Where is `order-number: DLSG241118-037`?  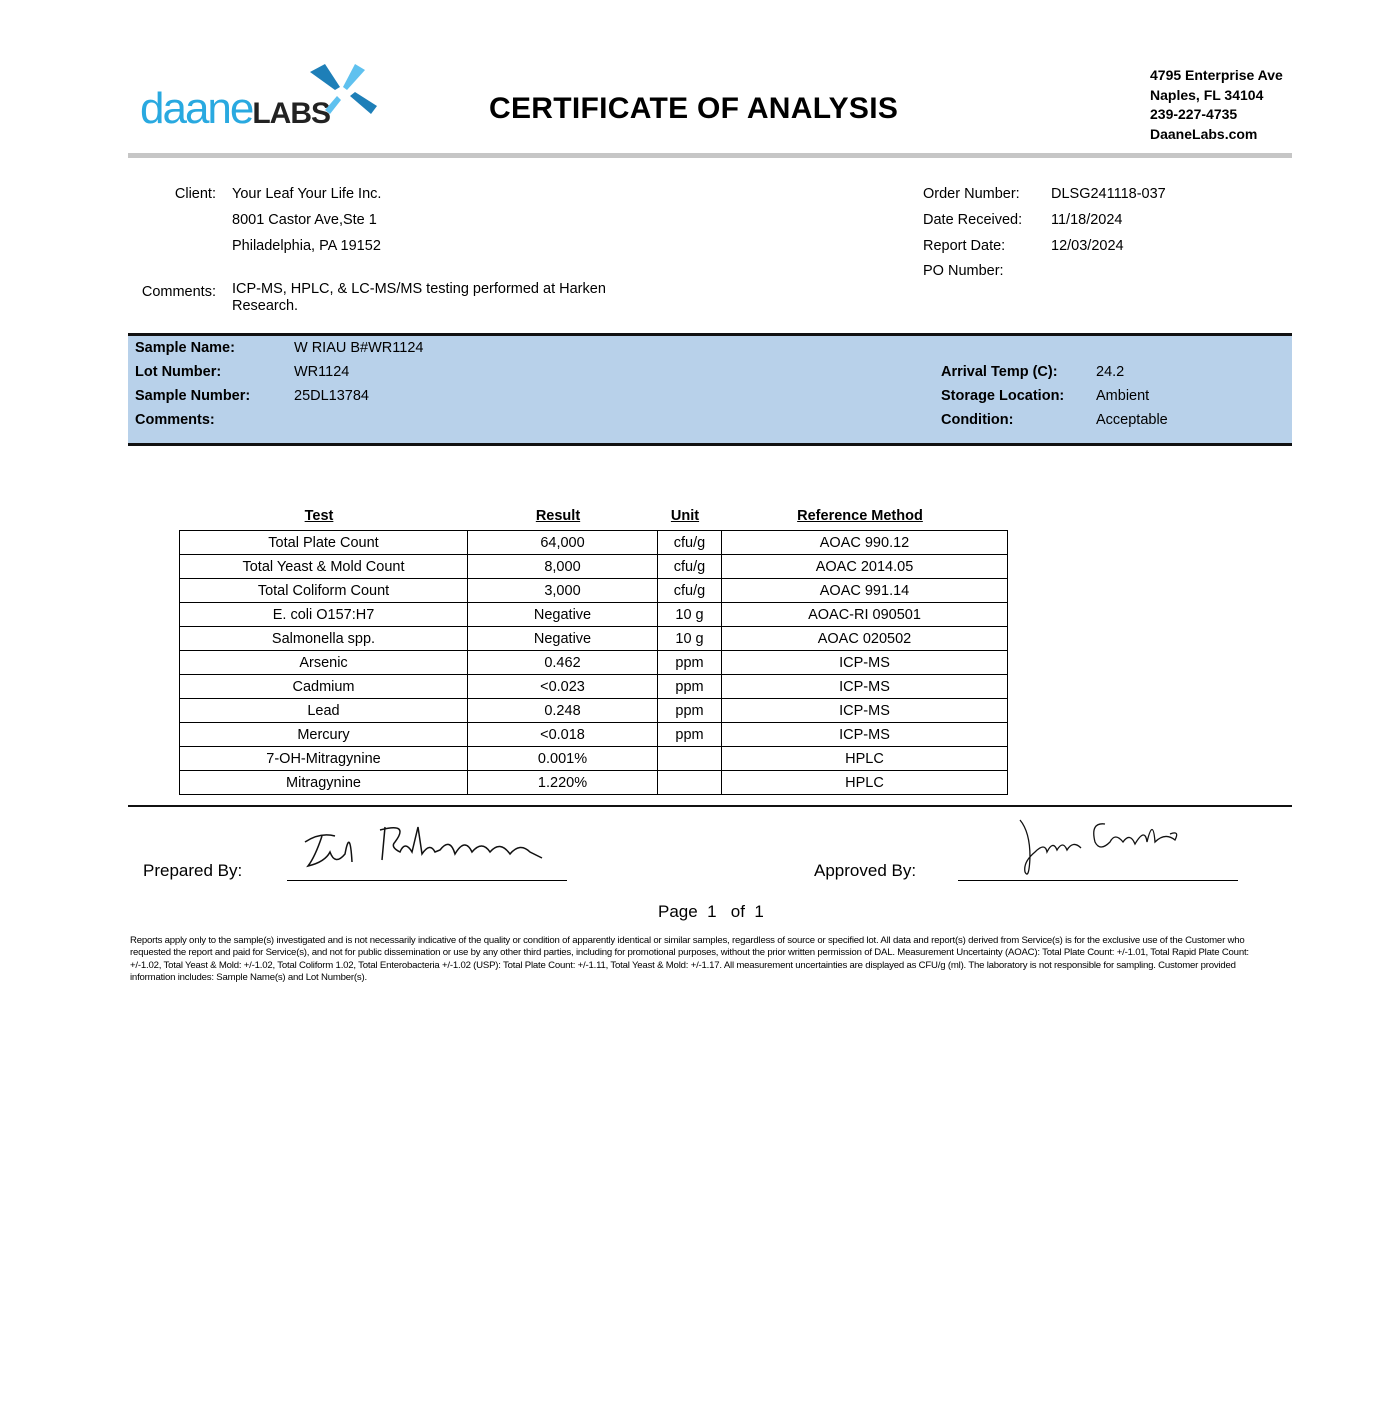
order-number: DLSG241118-037 is located at coordinates (1108, 194).